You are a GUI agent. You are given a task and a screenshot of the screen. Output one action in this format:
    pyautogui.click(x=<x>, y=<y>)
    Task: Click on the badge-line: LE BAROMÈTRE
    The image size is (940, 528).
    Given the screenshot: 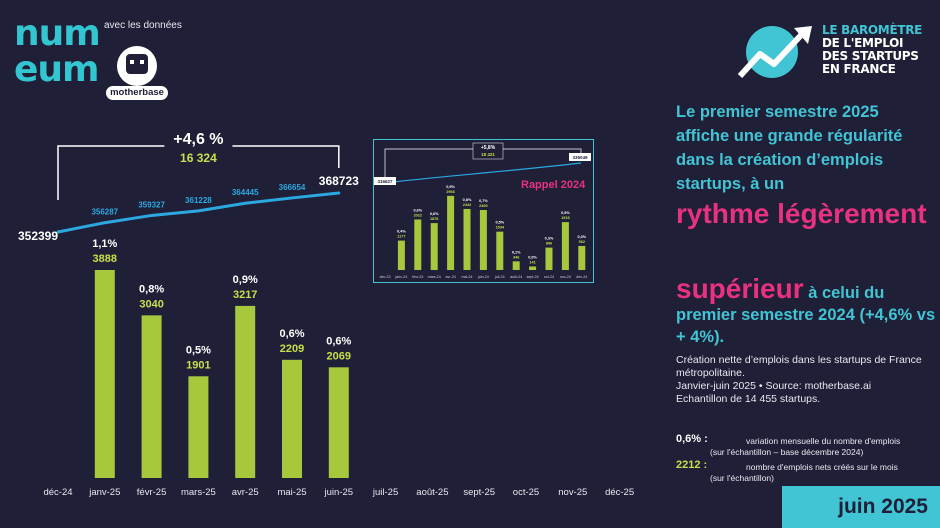 What is the action you would take?
    pyautogui.click(x=872, y=30)
    